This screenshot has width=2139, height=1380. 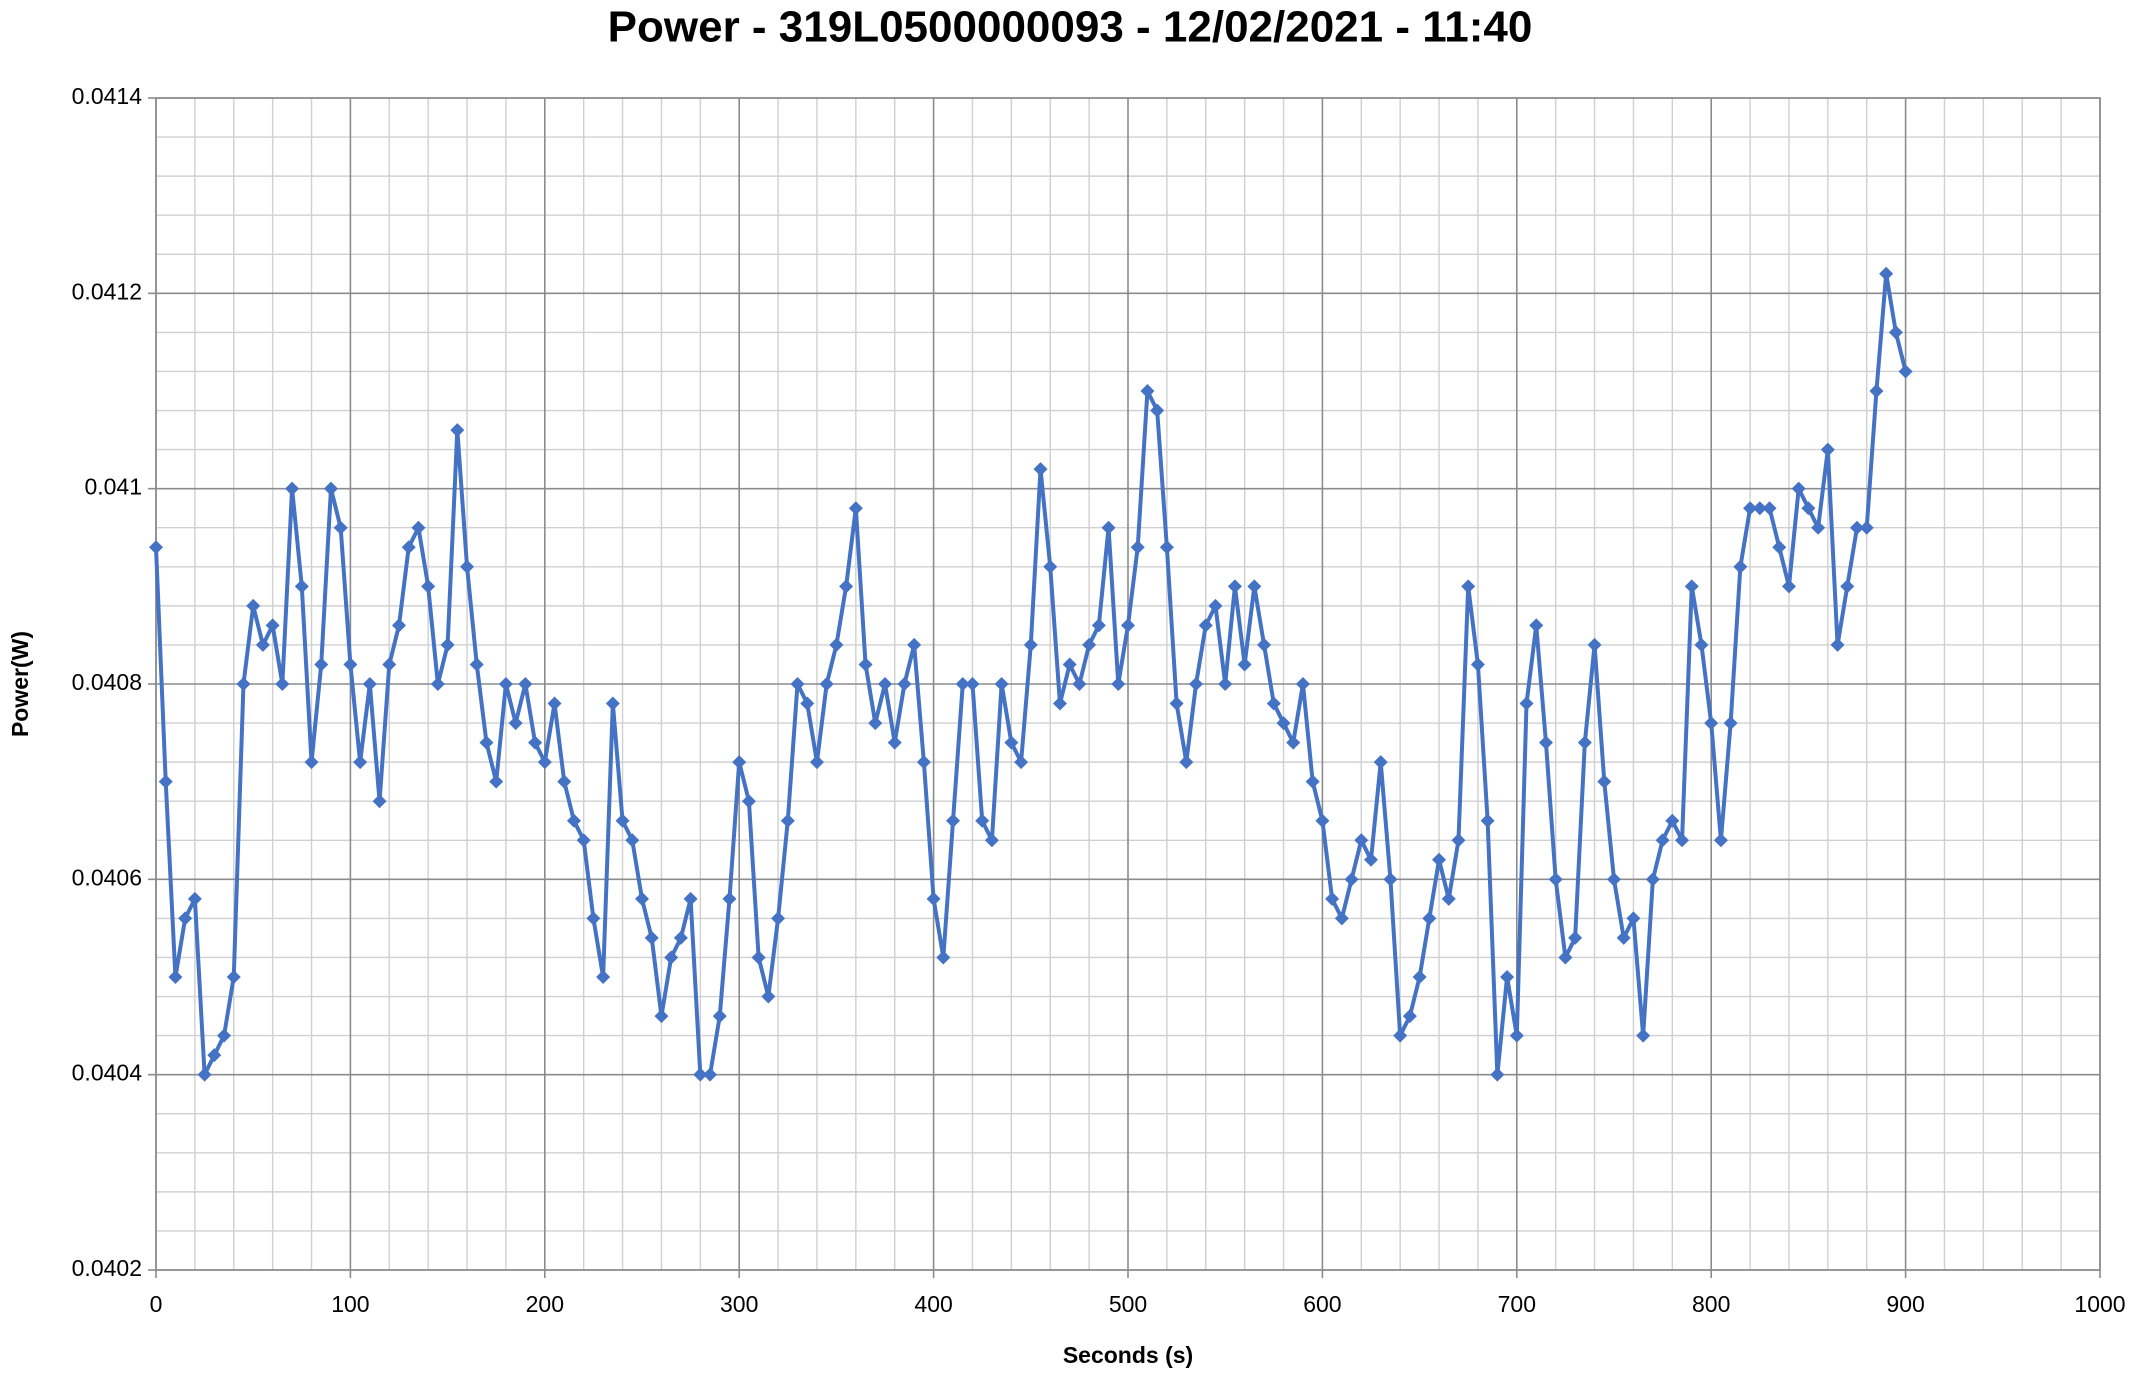 I want to click on y-tick-label: 0.0408, so click(x=107, y=682).